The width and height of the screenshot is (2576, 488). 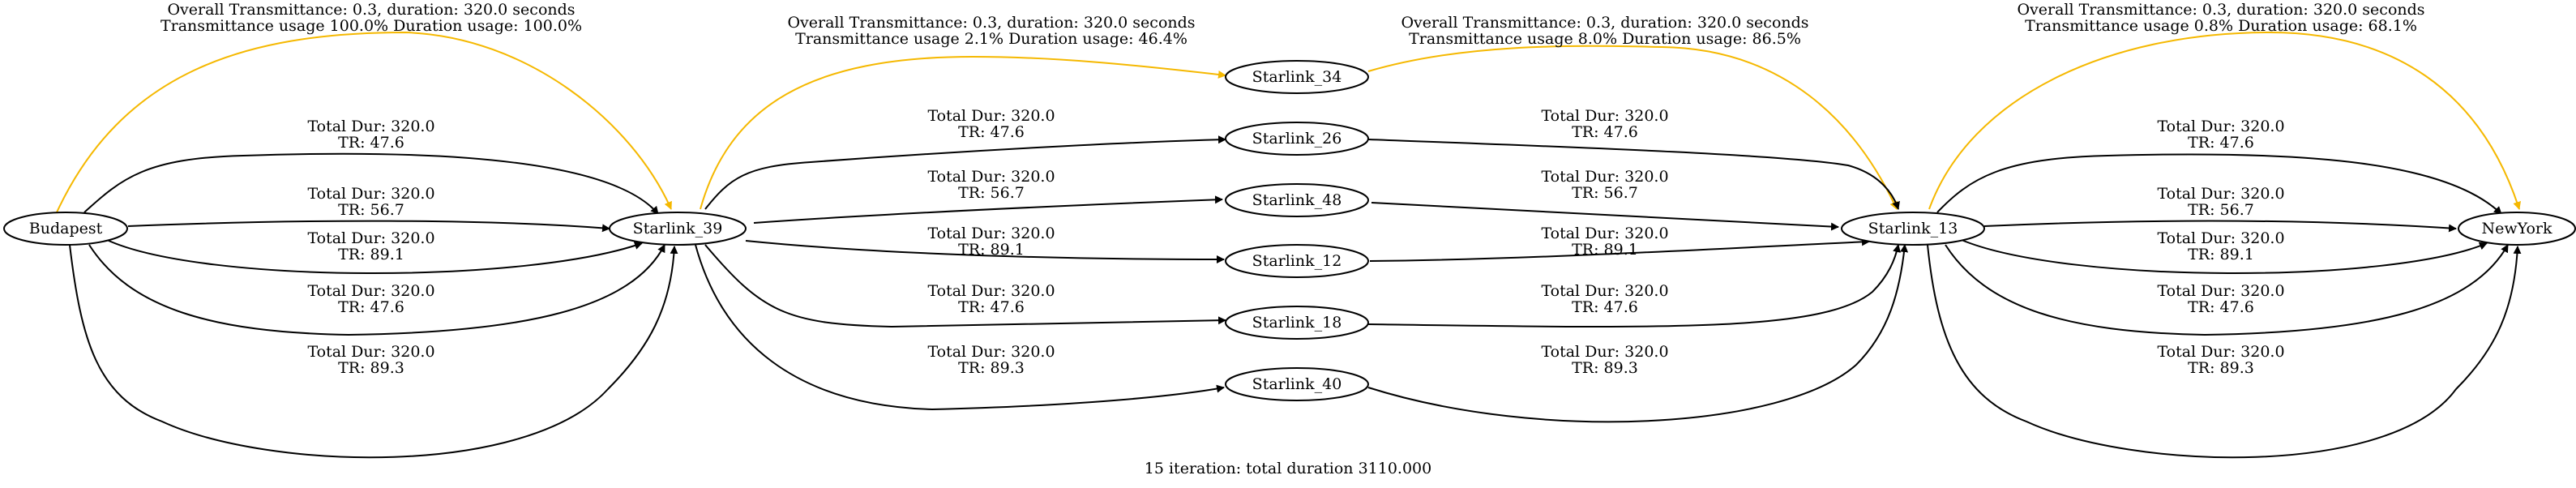 I want to click on node-label-starlink-26: Starlink_26, so click(x=1297, y=139).